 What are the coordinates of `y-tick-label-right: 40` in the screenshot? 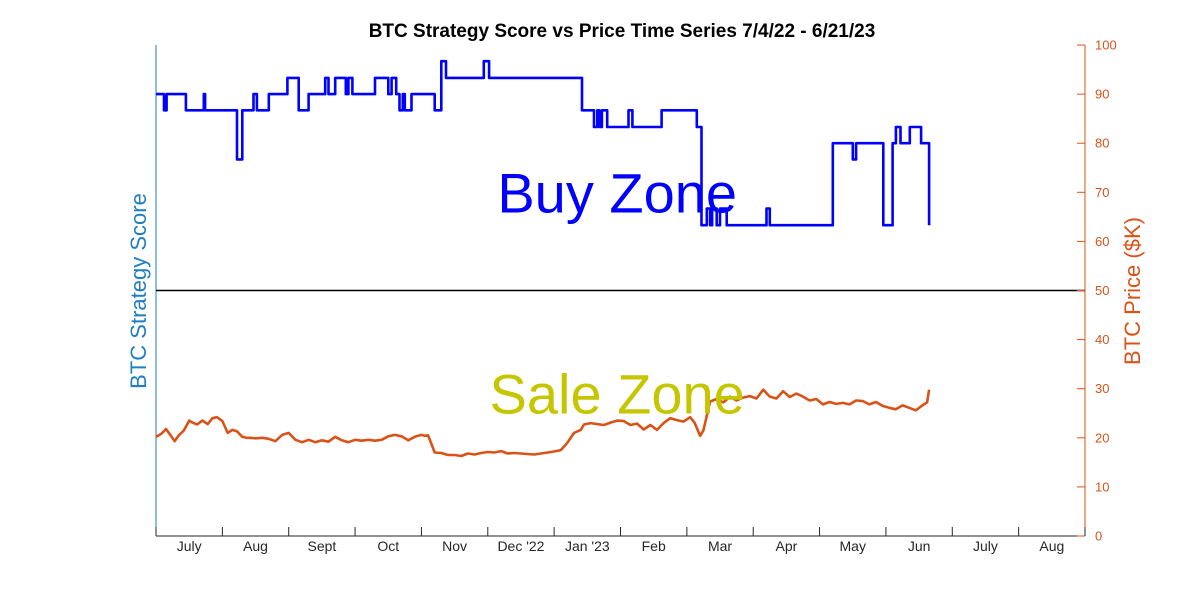 It's located at (1102, 339).